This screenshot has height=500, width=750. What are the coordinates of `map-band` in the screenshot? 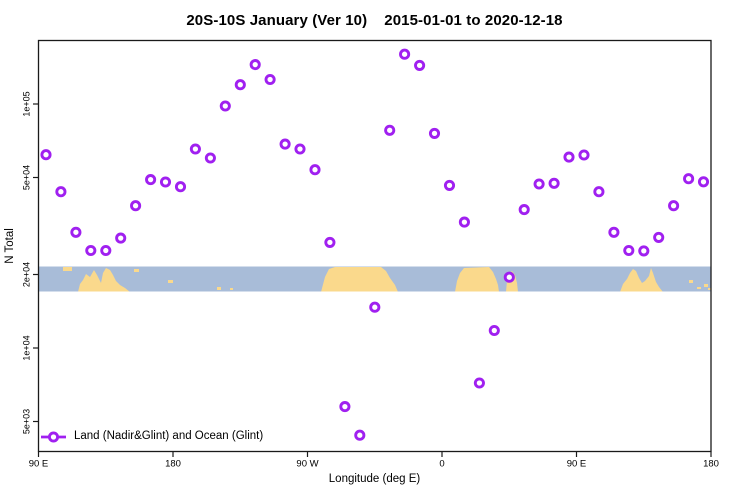 It's located at (374, 279).